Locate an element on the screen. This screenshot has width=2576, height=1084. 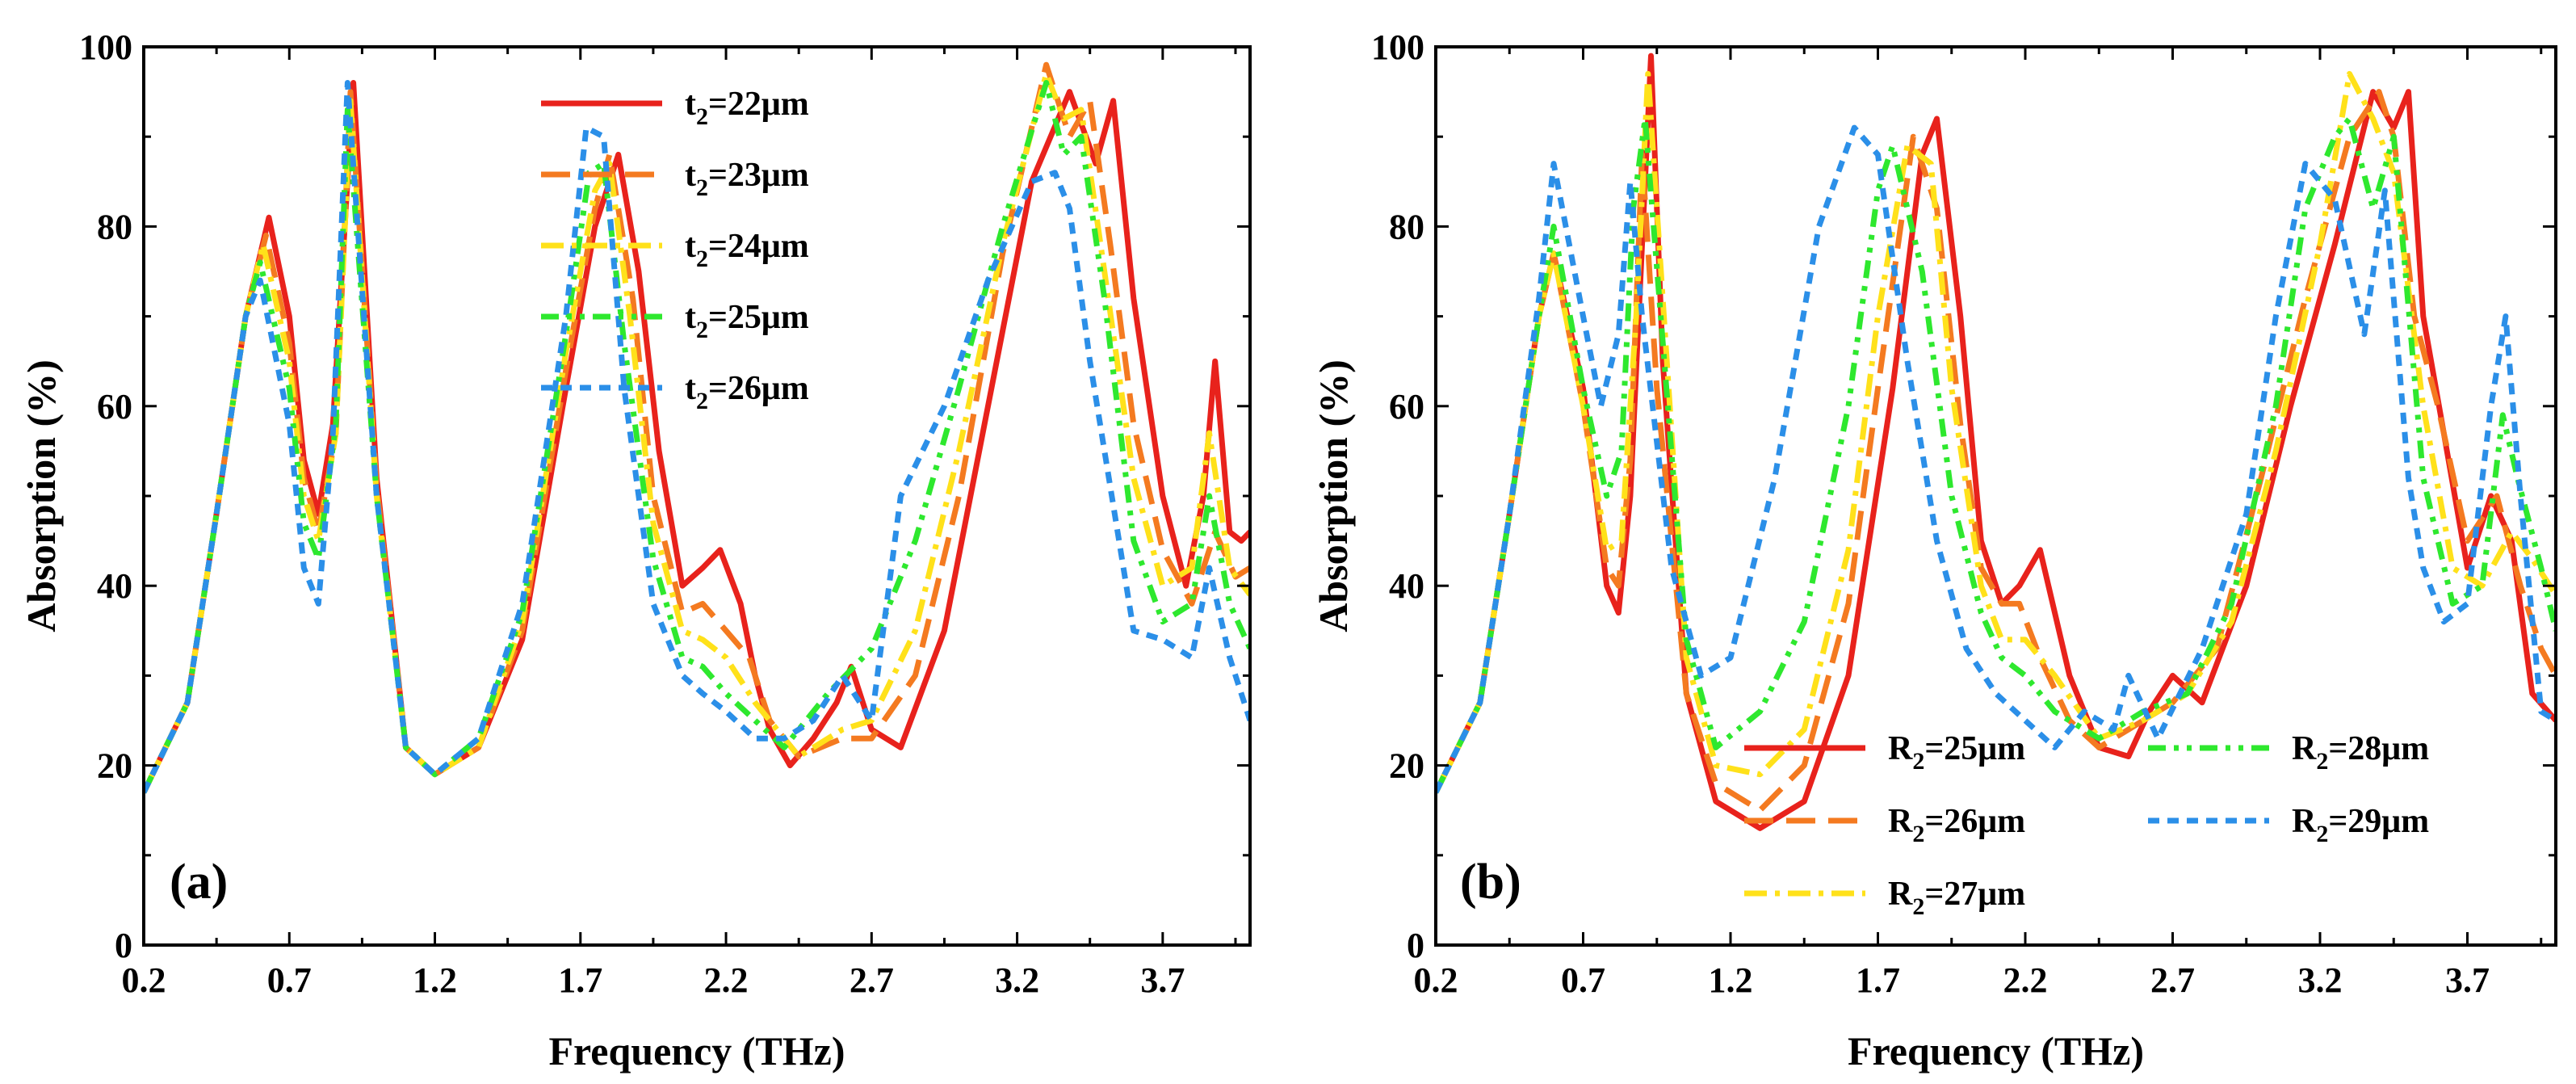
legend-label: R2=26μm is located at coordinates (1956, 825).